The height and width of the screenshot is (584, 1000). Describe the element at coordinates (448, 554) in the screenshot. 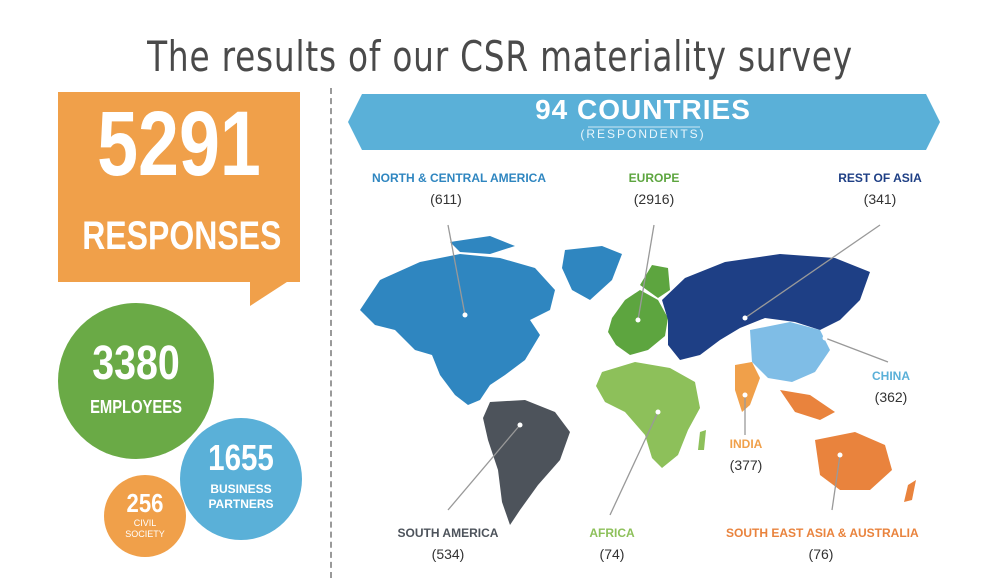

I see `region-count: (534)` at that location.